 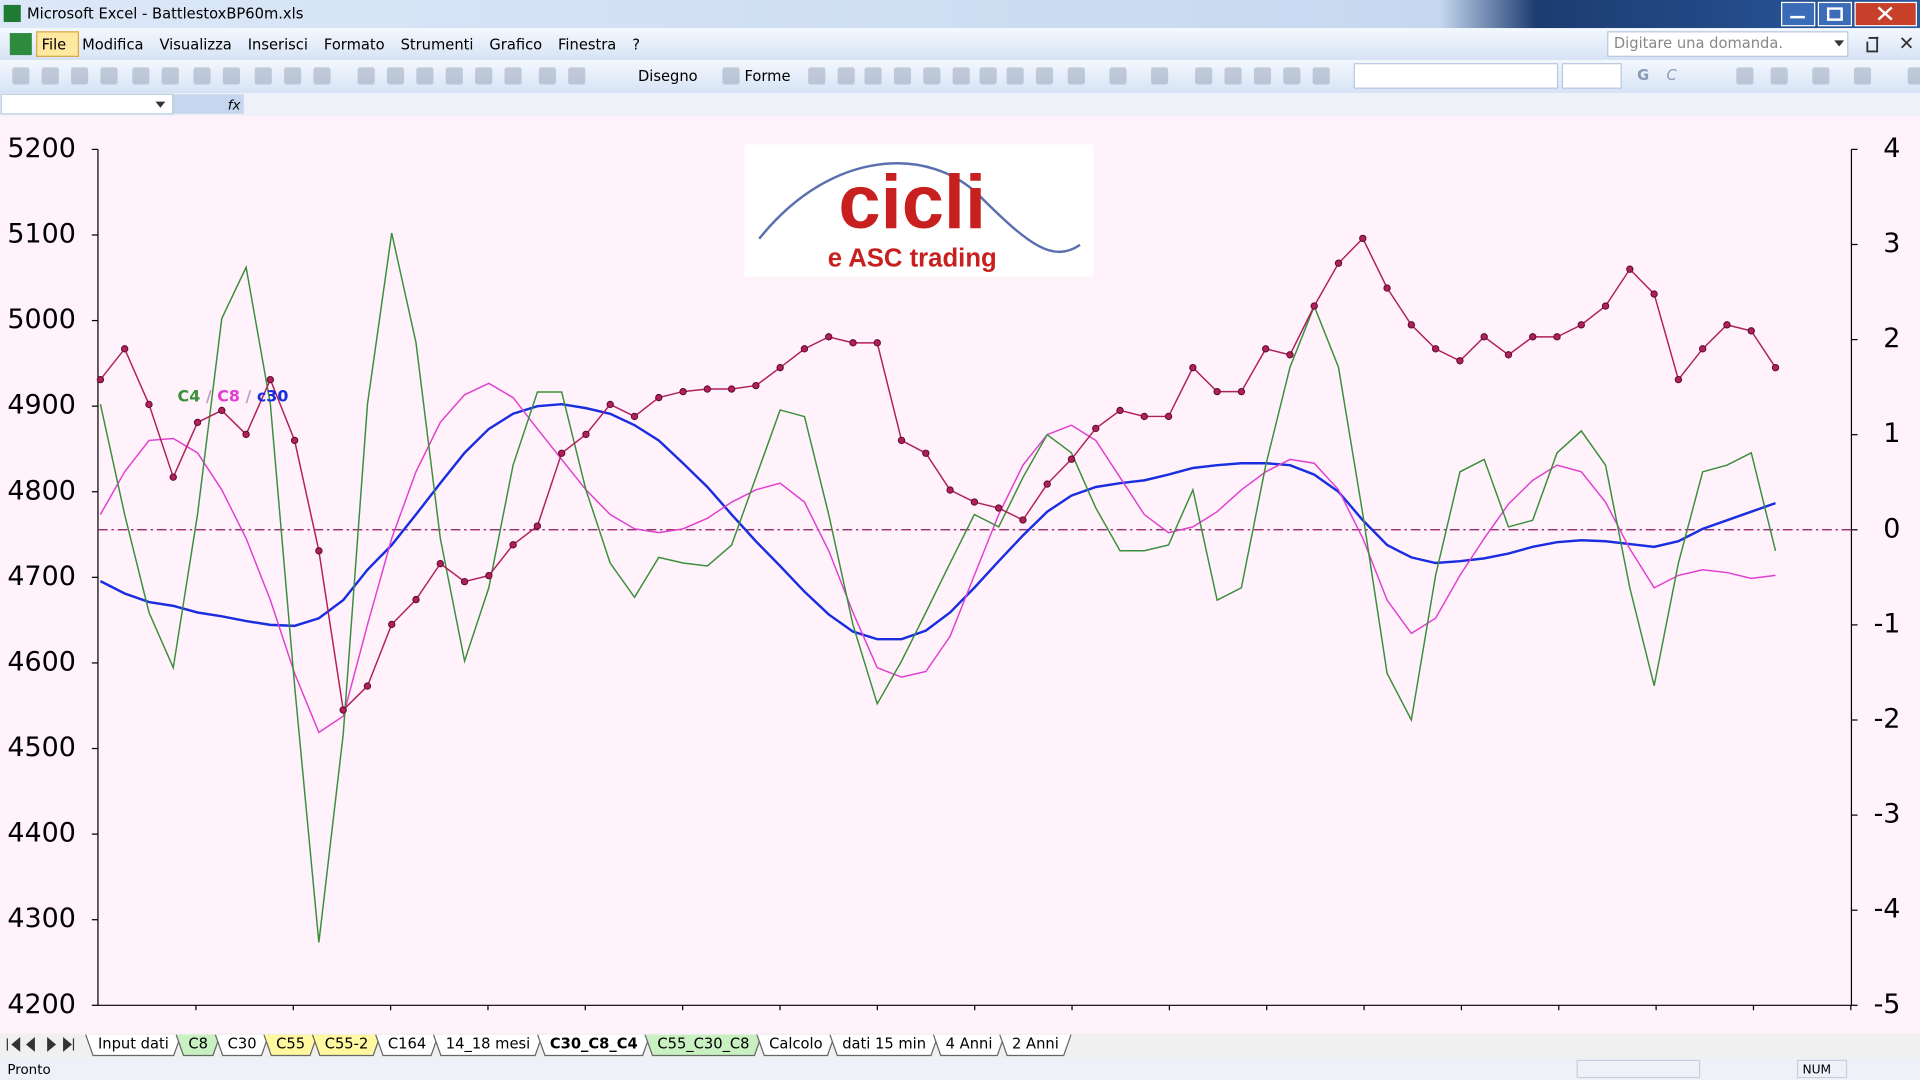 What do you see at coordinates (1643, 75) in the screenshot?
I see `bold-button: G` at bounding box center [1643, 75].